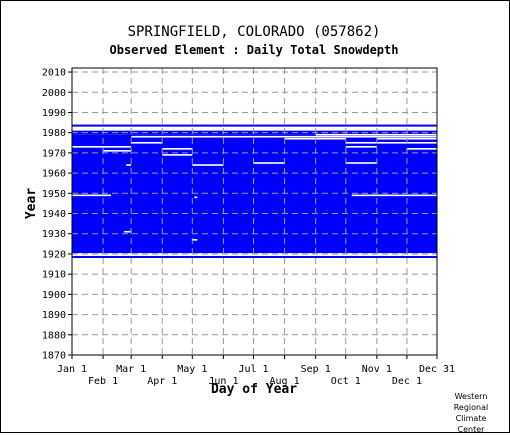 The height and width of the screenshot is (435, 510). Describe the element at coordinates (471, 429) in the screenshot. I see `credit-line: Center` at that location.